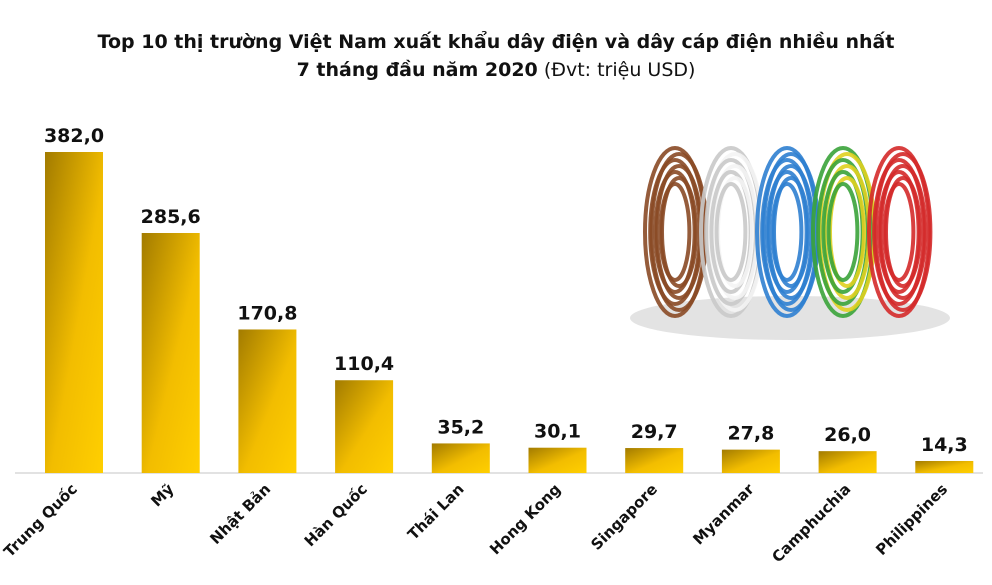 This screenshot has height=585, width=992. Describe the element at coordinates (624, 517) in the screenshot. I see `category-label-7: Singapore` at that location.